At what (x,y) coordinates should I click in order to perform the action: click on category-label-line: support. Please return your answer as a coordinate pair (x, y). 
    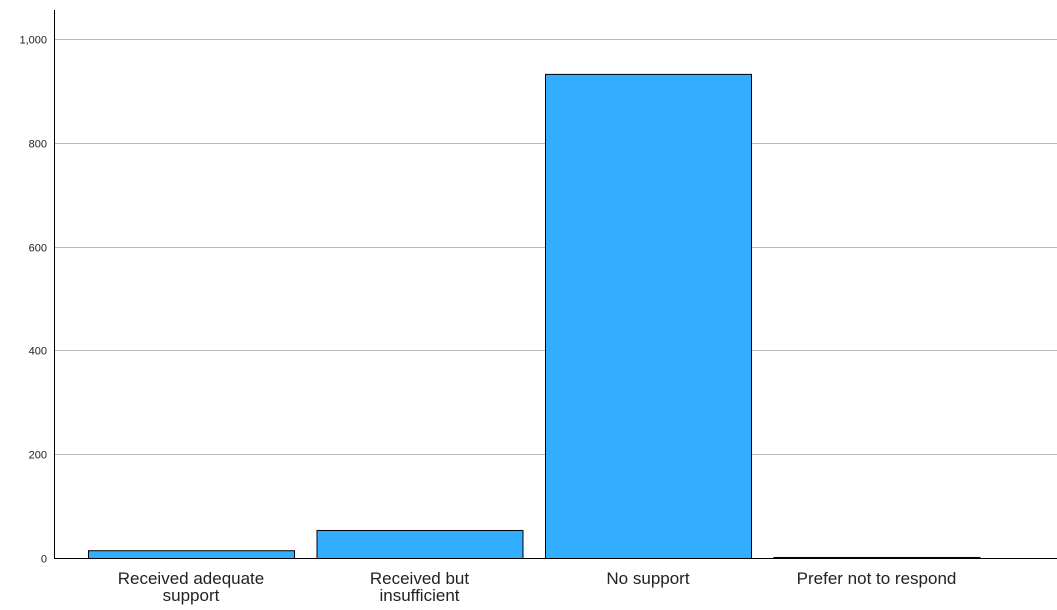
    Looking at the image, I should click on (191, 595).